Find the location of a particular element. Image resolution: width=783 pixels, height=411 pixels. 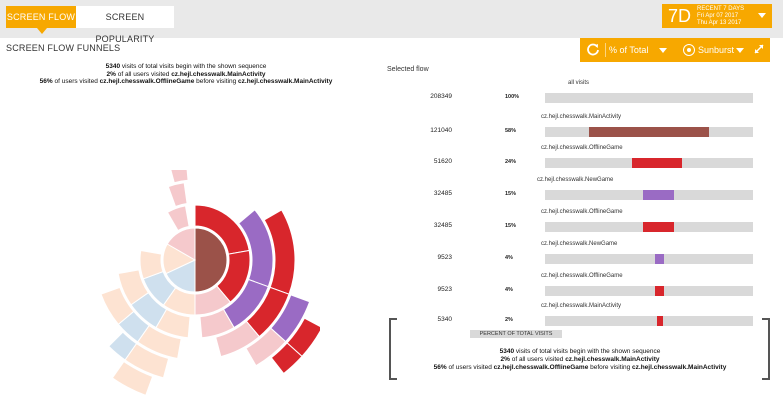

flow-step-row: all visits 208349 100% is located at coordinates (580, 92).